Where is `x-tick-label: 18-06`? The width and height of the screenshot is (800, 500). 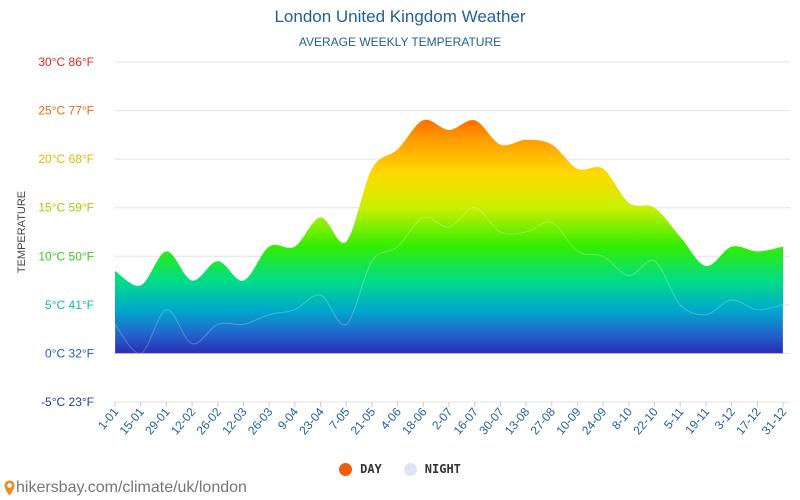 x-tick-label: 18-06 is located at coordinates (414, 421).